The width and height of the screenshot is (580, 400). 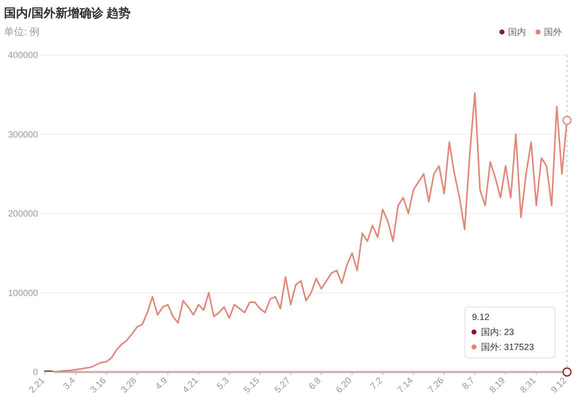 What do you see at coordinates (528, 385) in the screenshot?
I see `x-tick-label: 8.31` at bounding box center [528, 385].